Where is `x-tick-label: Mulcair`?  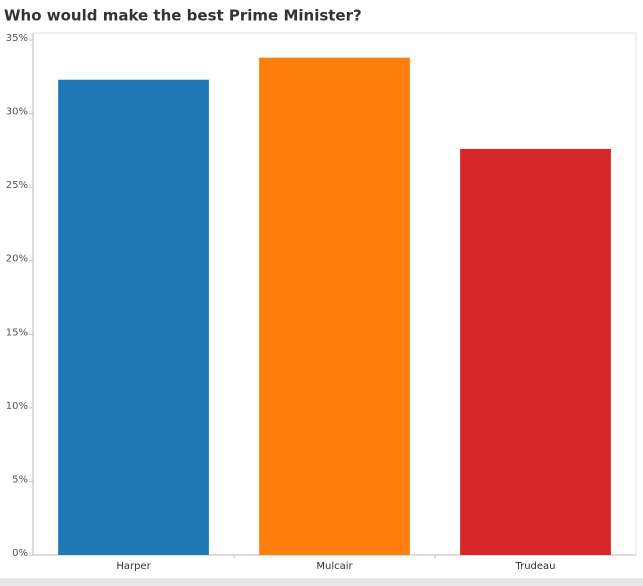
x-tick-label: Mulcair is located at coordinates (334, 566).